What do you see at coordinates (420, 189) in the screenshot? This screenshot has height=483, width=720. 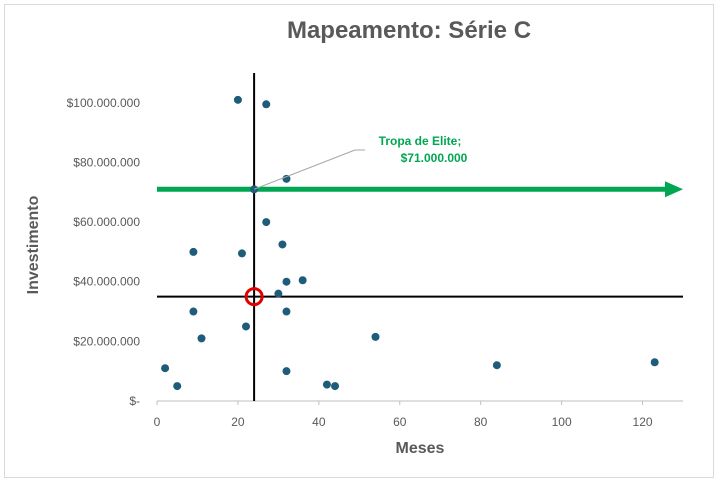 I see `arrow-layer` at bounding box center [420, 189].